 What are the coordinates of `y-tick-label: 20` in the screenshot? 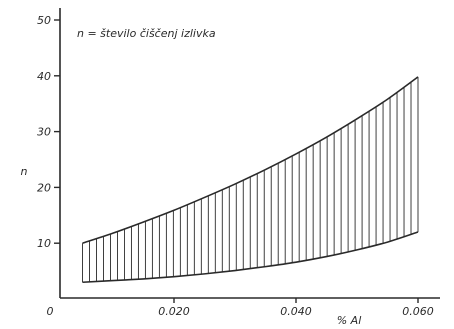 It's located at (44, 187).